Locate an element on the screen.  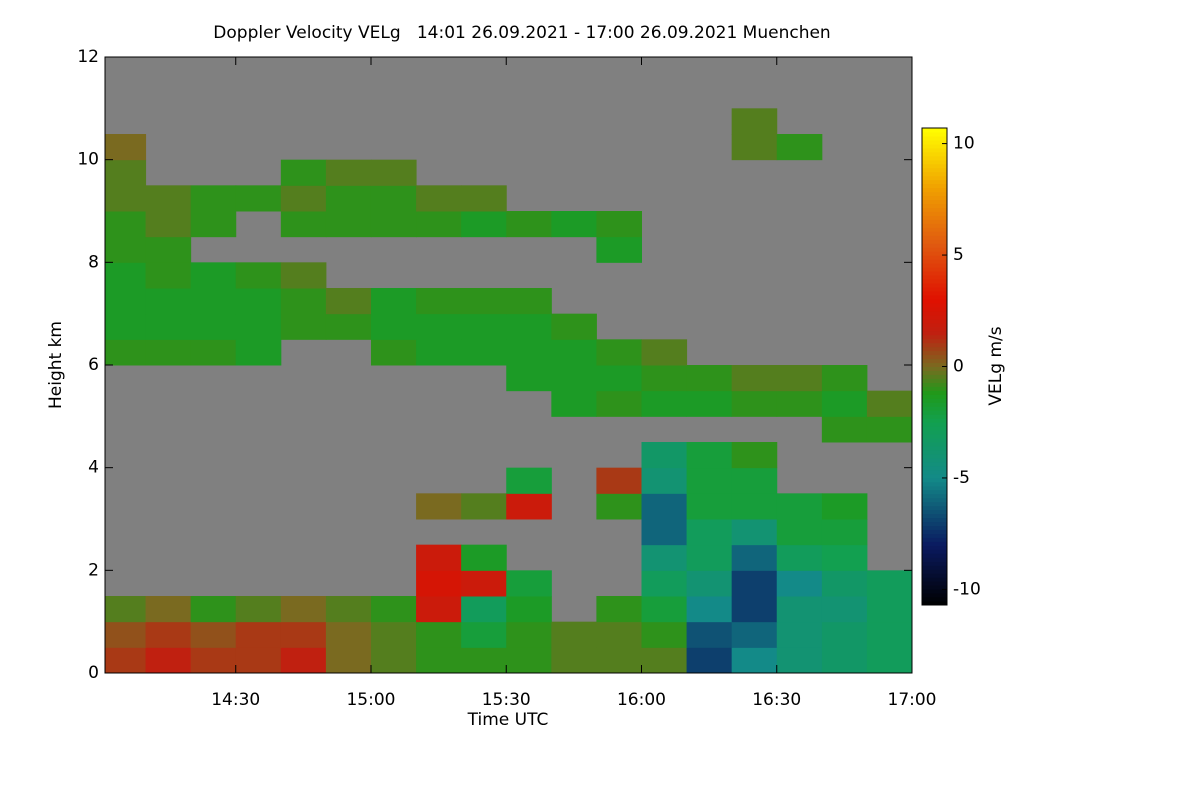
y-tick-label: 12 is located at coordinates (88, 57).